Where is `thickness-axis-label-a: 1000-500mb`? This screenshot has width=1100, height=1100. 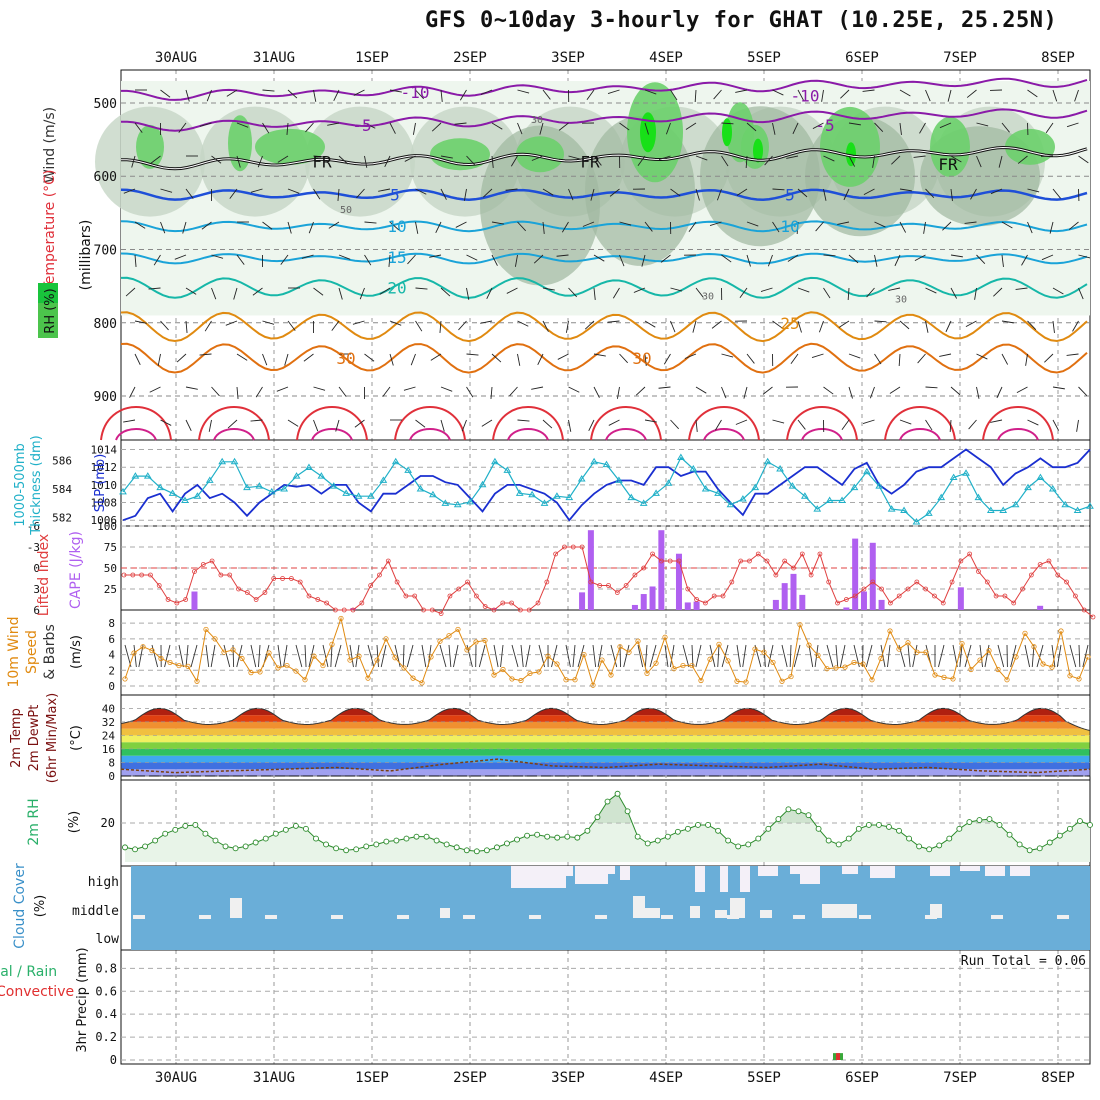
thickness-axis-label-a: 1000-500mb is located at coordinates (20, 485).